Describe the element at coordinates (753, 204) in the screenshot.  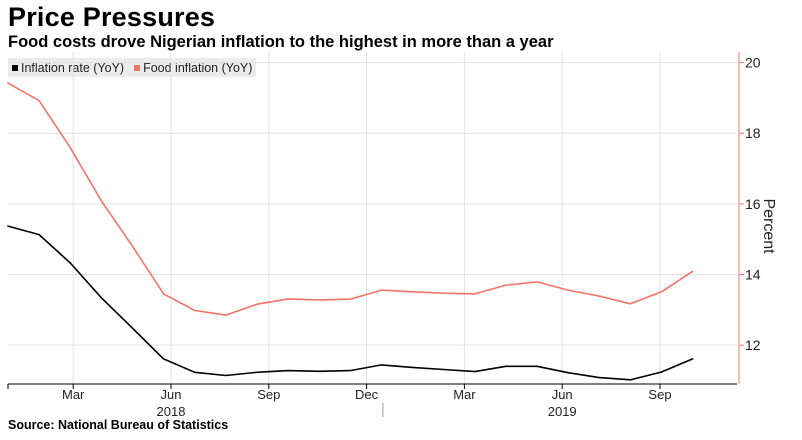
I see `y-tick-label: 16` at that location.